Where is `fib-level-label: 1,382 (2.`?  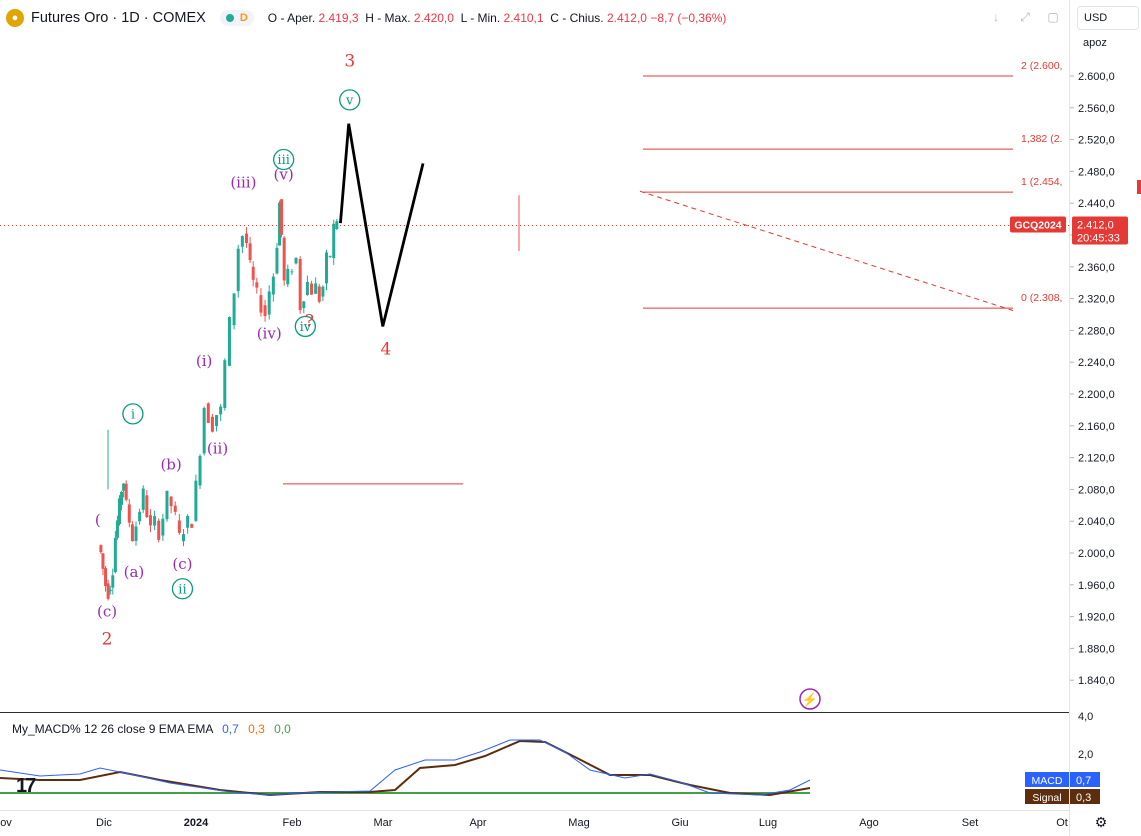
fib-level-label: 1,382 (2. is located at coordinates (1041, 139).